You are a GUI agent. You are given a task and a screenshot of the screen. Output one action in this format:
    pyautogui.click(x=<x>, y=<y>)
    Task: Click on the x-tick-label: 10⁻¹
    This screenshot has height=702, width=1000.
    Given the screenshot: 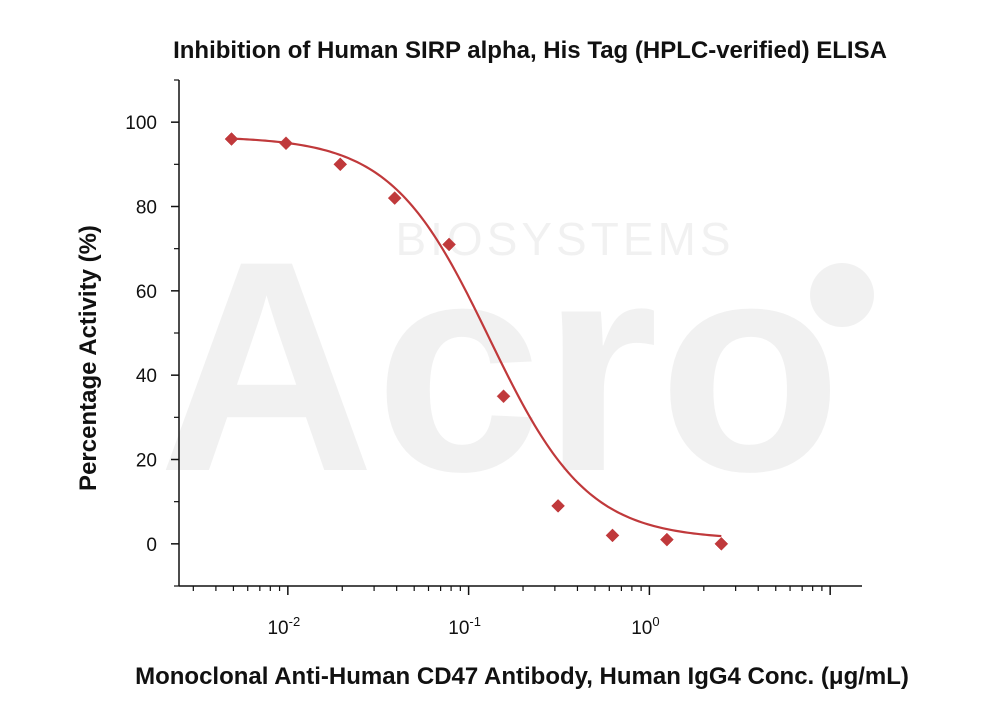 What is the action you would take?
    pyautogui.click(x=464, y=626)
    